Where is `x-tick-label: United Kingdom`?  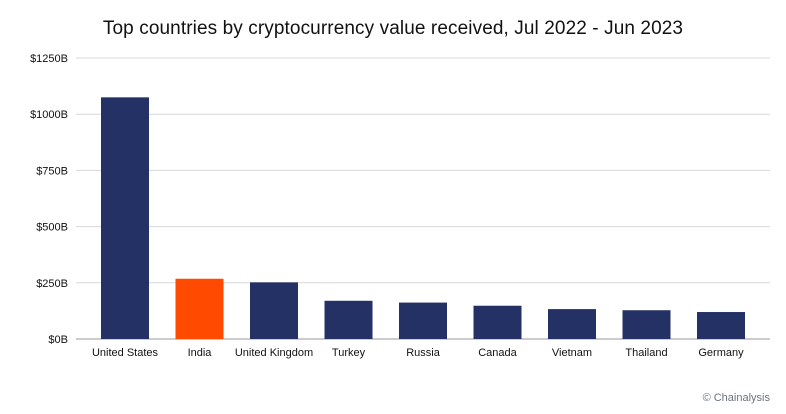
x-tick-label: United Kingdom is located at coordinates (274, 353).